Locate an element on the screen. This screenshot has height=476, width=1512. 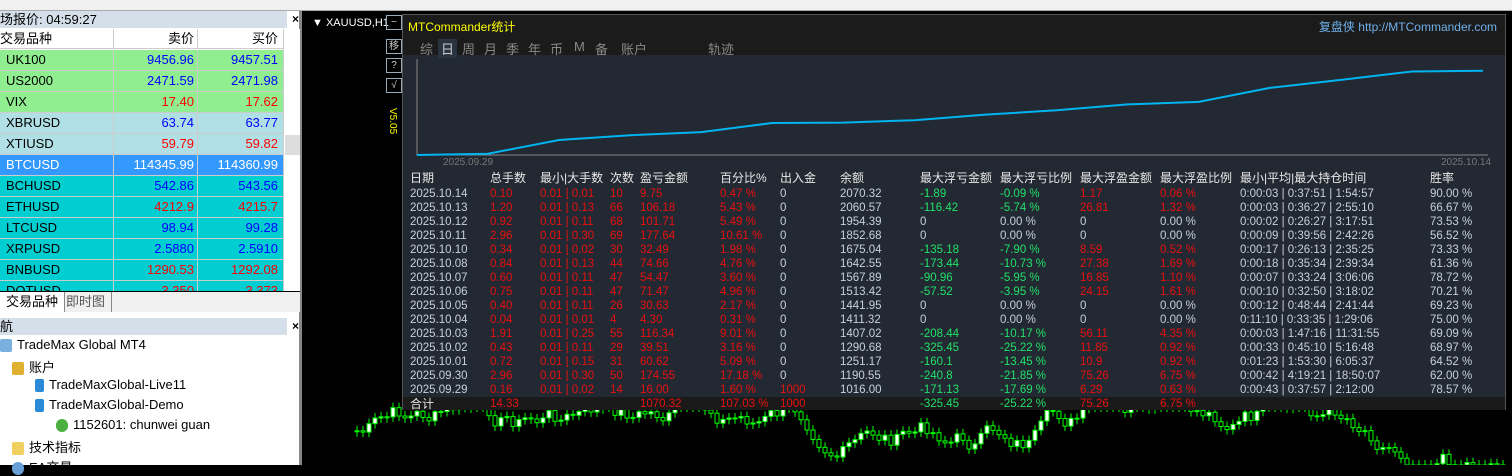
cell: 0:00:03 | 1:47:16 | 11:31:55 is located at coordinates (1309, 334).